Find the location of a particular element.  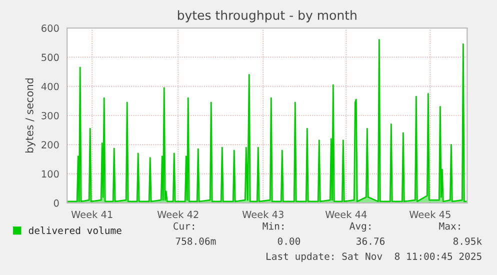

x-tick-label: Week 43 is located at coordinates (263, 214).